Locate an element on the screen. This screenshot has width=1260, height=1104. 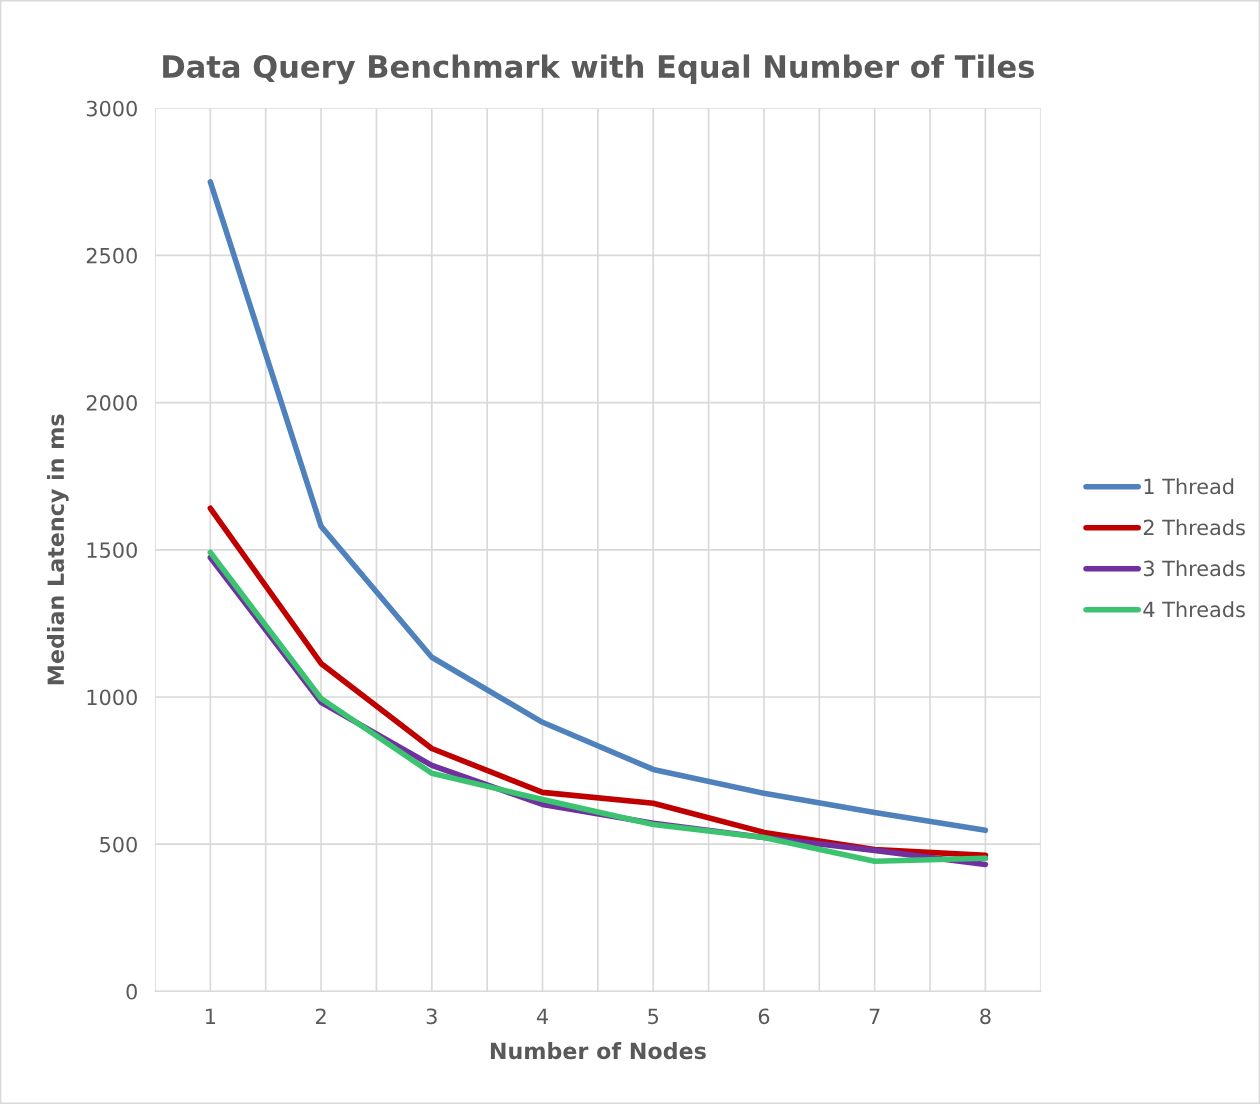
x-tick-label: 6 is located at coordinates (764, 1016).